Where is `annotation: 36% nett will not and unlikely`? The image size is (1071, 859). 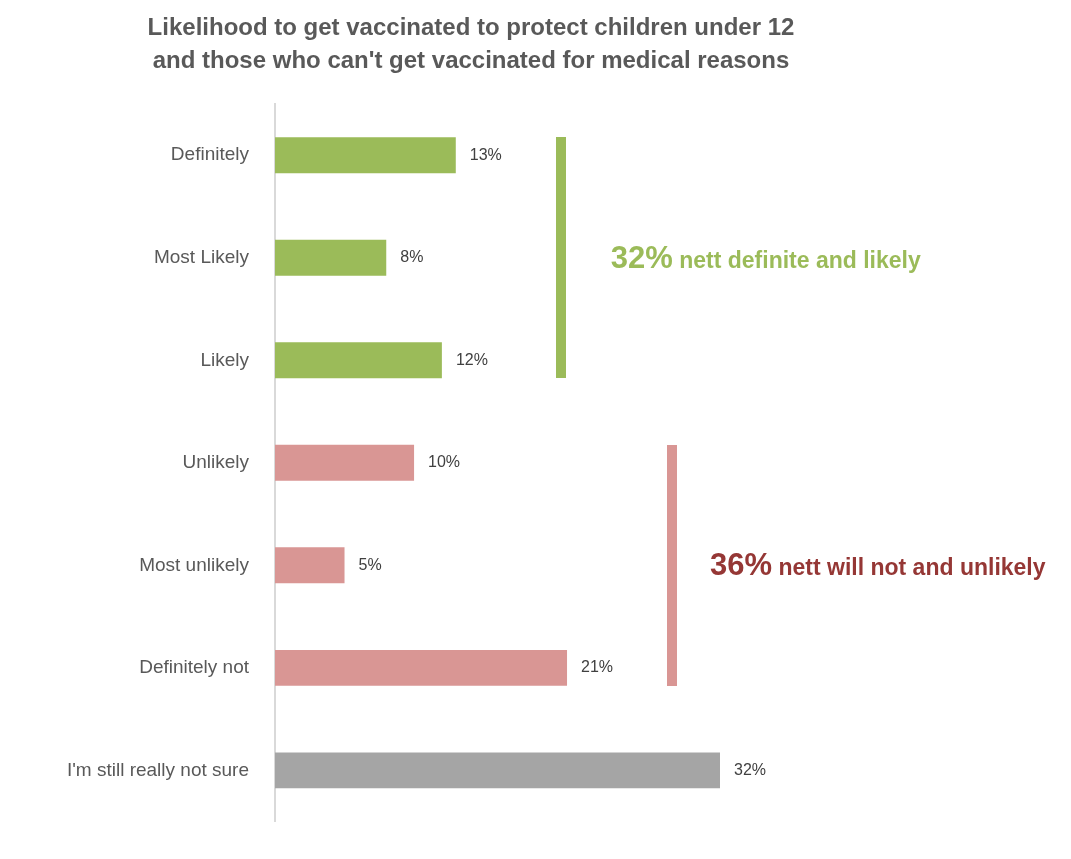 annotation: 36% nett will not and unlikely is located at coordinates (878, 565).